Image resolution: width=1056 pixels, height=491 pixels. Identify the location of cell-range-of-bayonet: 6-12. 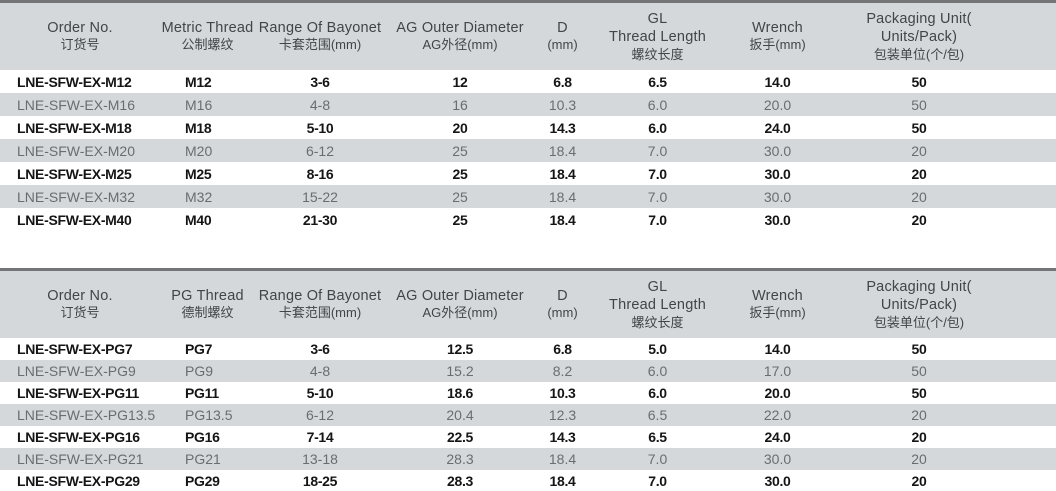
(320, 415).